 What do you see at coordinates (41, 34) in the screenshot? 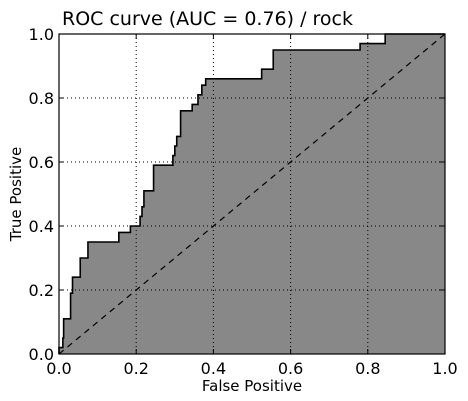
I see `y-tick-label: 1.0` at bounding box center [41, 34].